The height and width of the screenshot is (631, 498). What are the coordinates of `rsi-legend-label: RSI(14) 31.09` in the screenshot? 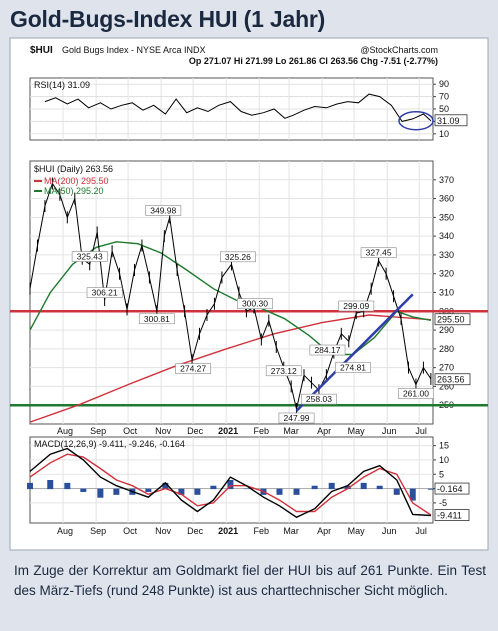 It's located at (62, 85).